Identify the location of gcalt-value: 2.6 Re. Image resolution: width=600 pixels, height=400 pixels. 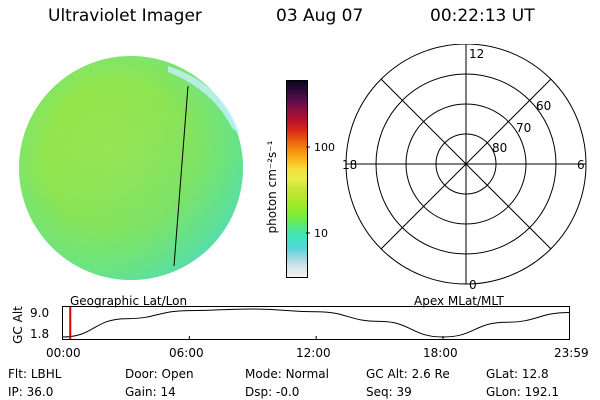
(430, 374).